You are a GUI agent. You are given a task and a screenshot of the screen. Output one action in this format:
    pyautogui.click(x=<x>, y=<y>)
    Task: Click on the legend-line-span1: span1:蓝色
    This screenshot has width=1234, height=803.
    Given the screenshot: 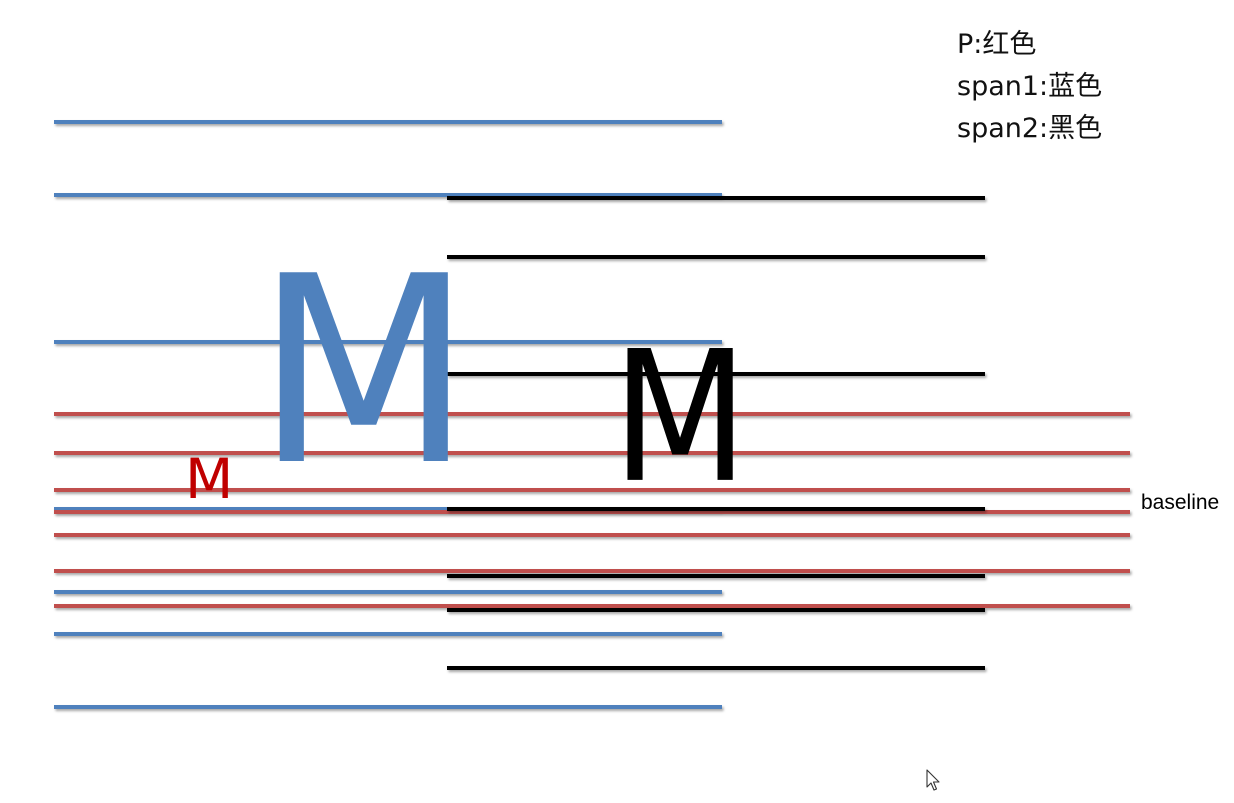 What is the action you would take?
    pyautogui.click(x=1030, y=86)
    